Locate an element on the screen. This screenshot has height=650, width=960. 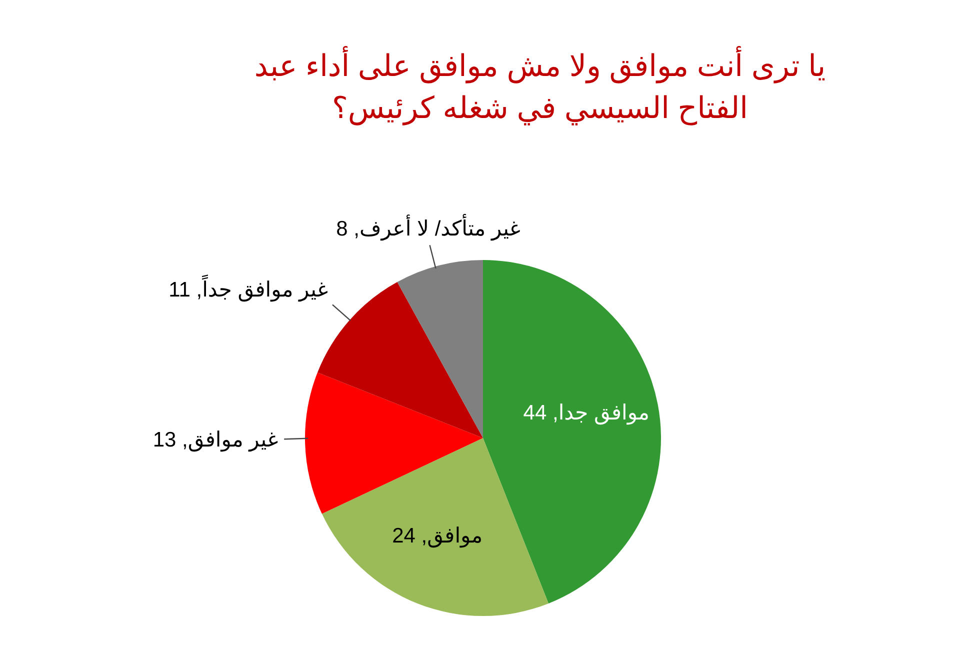
slice-label: موافق جدا is located at coordinates (604, 413).